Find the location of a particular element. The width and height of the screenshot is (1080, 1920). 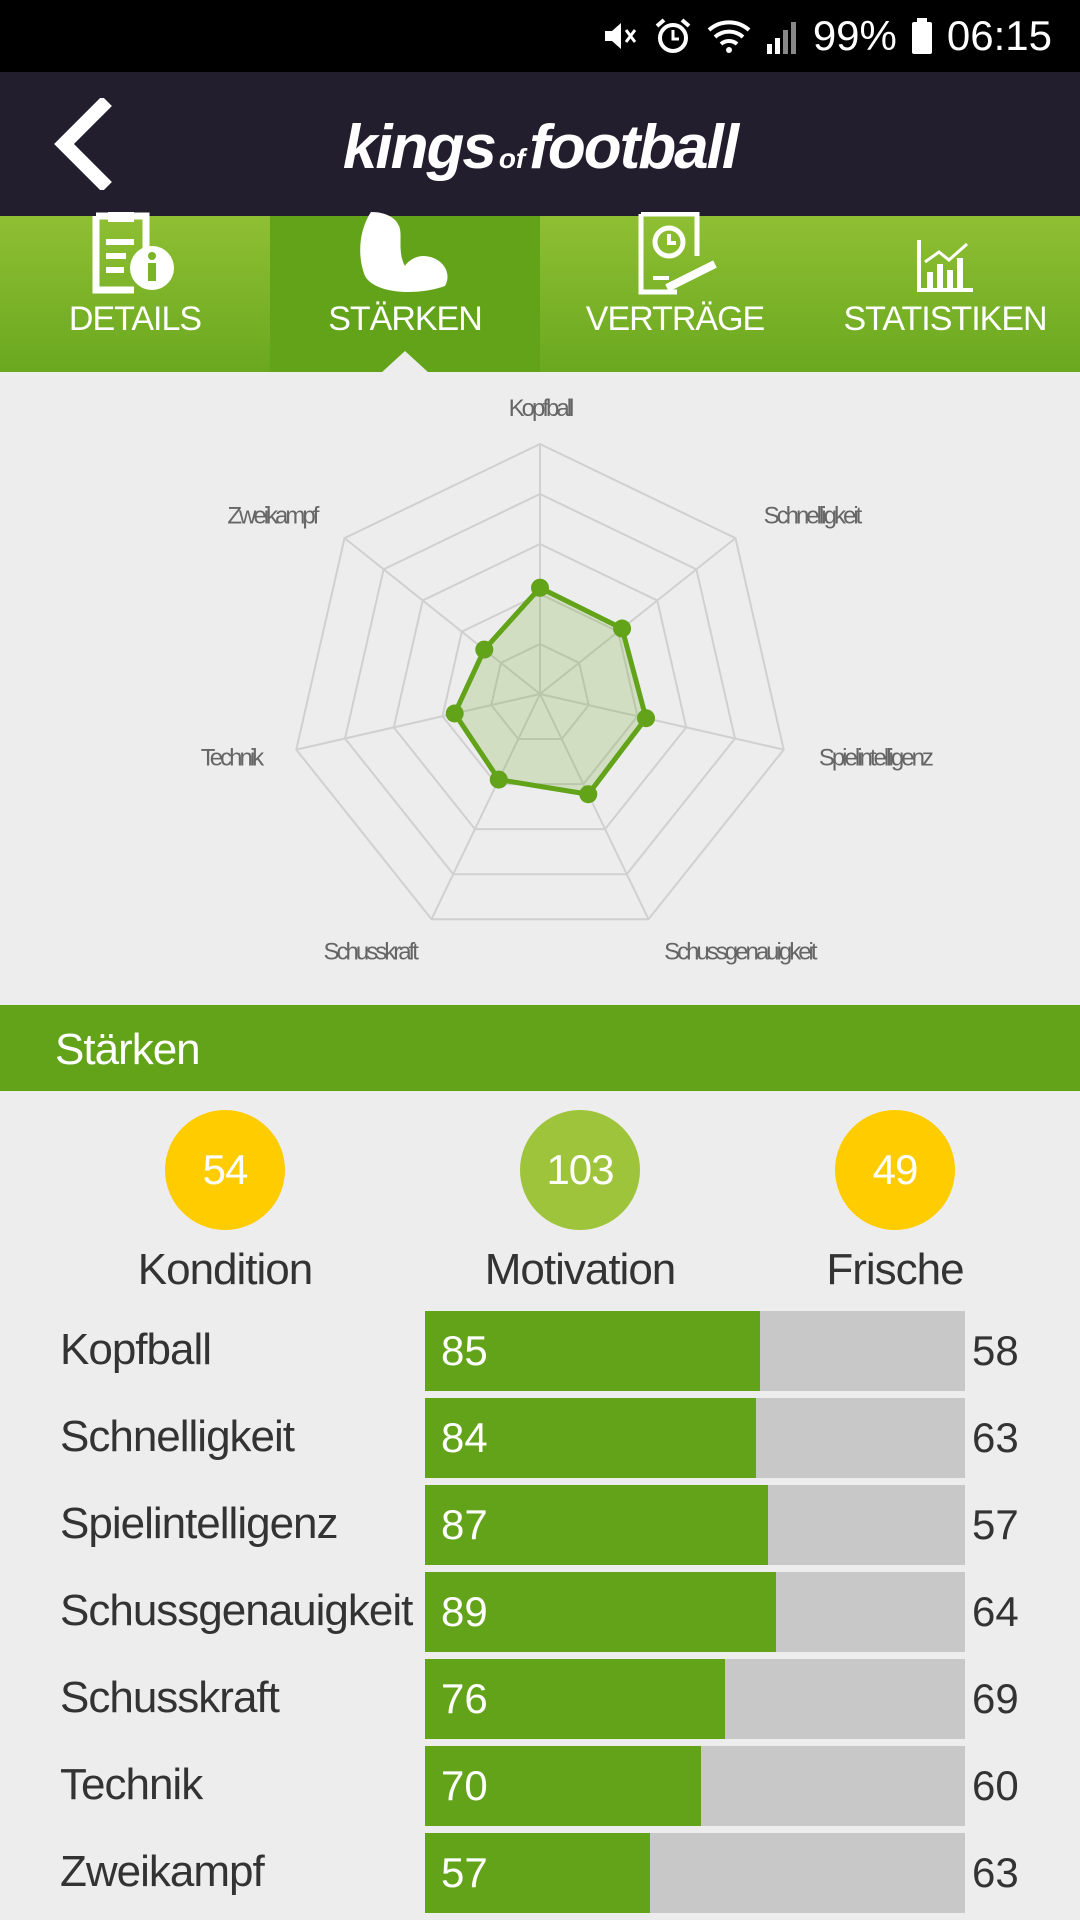

back-button is located at coordinates (82, 144).